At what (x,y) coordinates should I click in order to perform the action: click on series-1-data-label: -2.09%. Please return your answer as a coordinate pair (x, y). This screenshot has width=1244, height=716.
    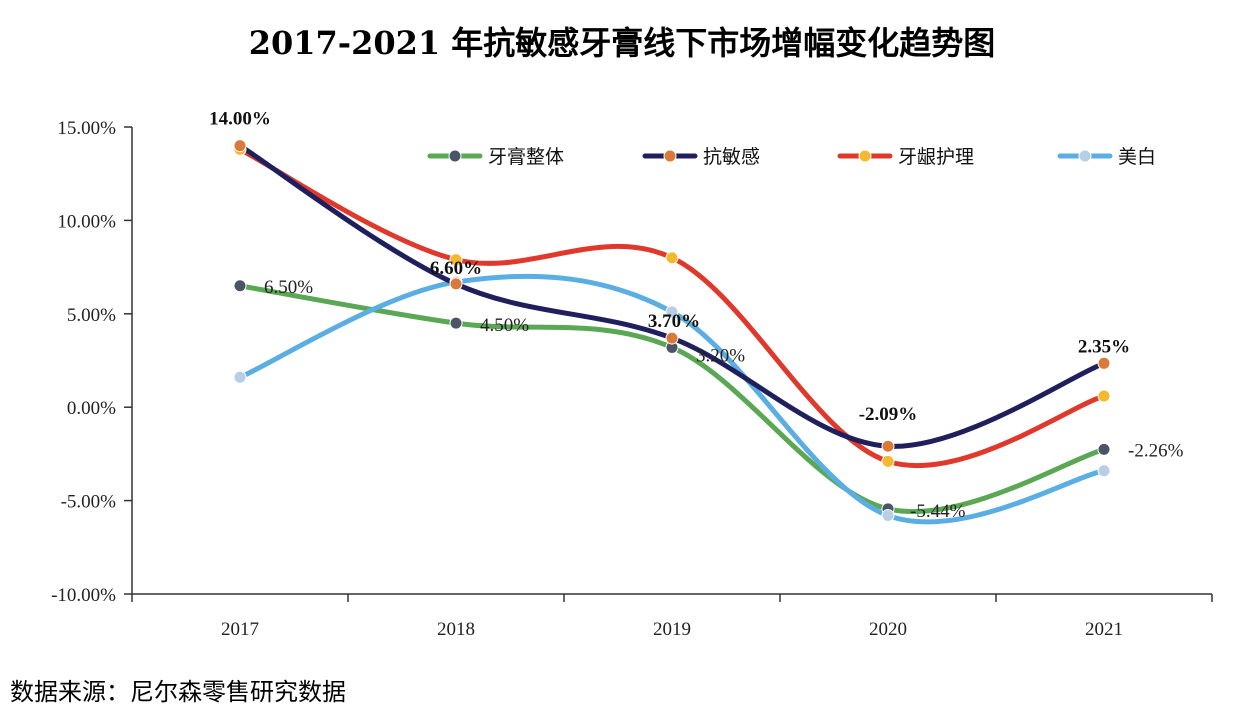
    Looking at the image, I should click on (888, 414).